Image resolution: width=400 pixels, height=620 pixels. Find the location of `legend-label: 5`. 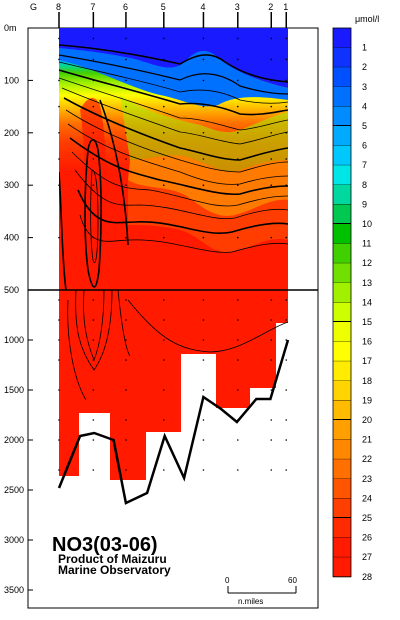

legend-label: 5 is located at coordinates (364, 126).